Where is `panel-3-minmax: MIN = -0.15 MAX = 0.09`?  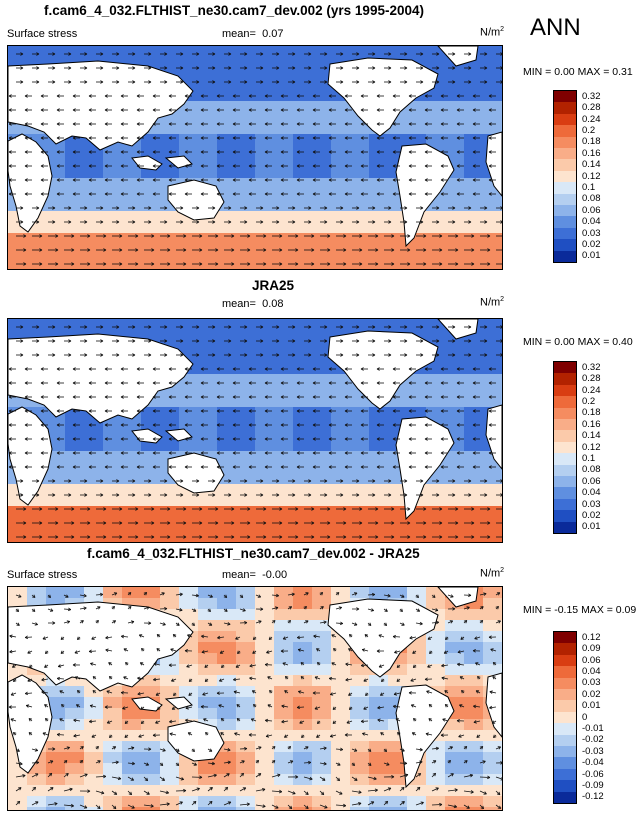 panel-3-minmax: MIN = -0.15 MAX = 0.09 is located at coordinates (580, 610).